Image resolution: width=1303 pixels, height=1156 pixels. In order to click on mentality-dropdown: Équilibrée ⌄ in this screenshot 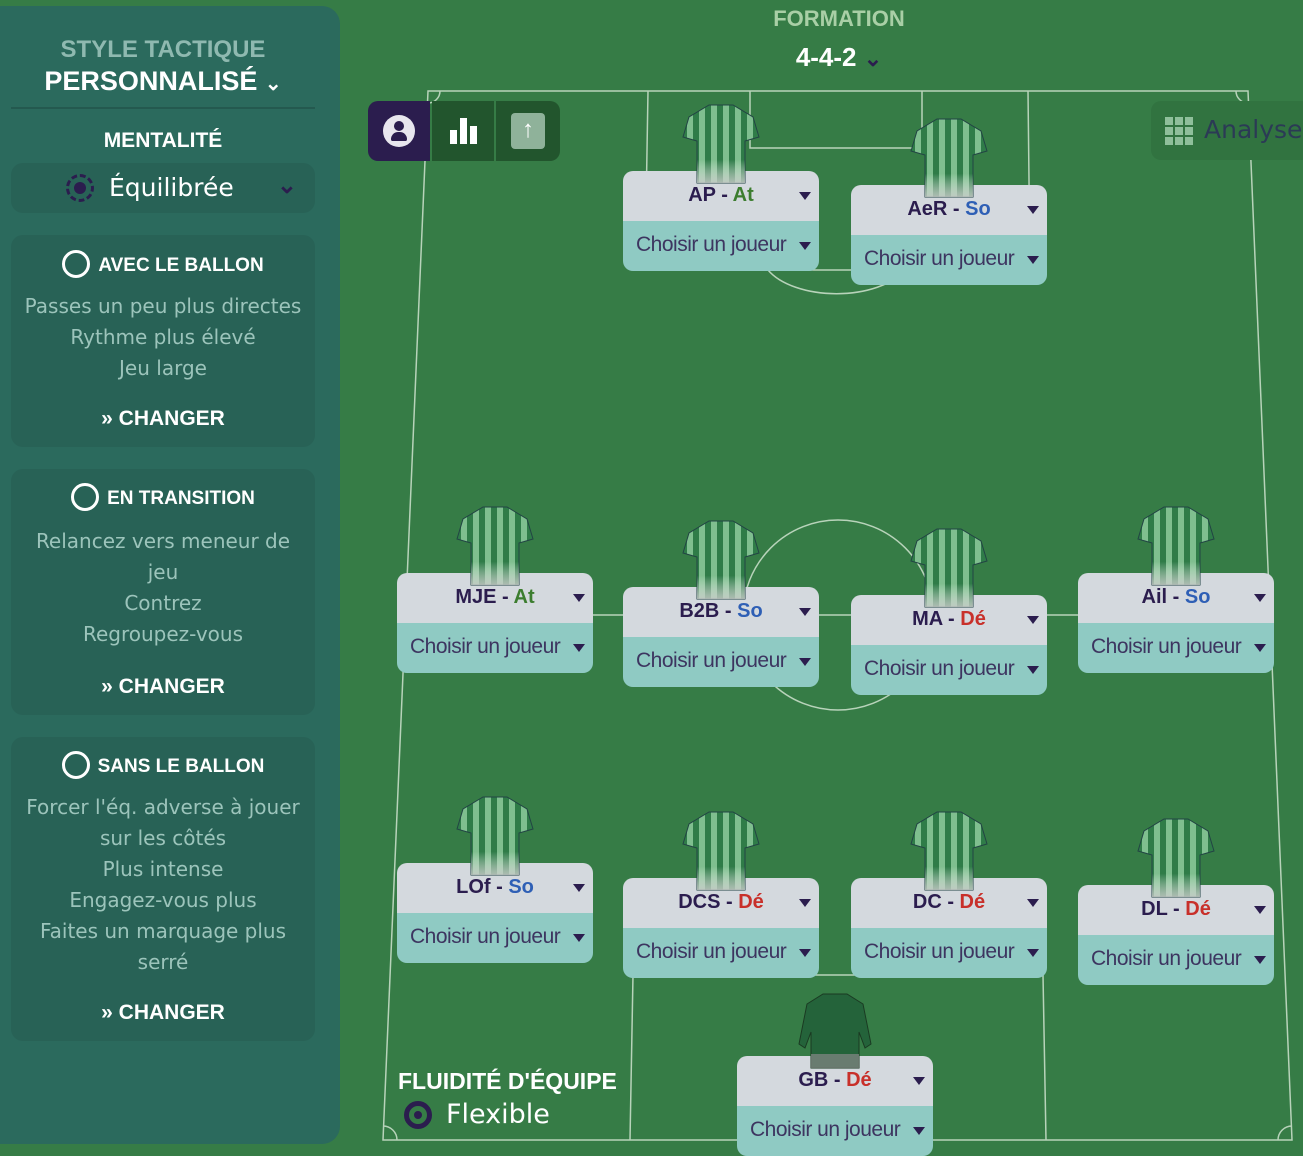, I will do `click(163, 188)`.